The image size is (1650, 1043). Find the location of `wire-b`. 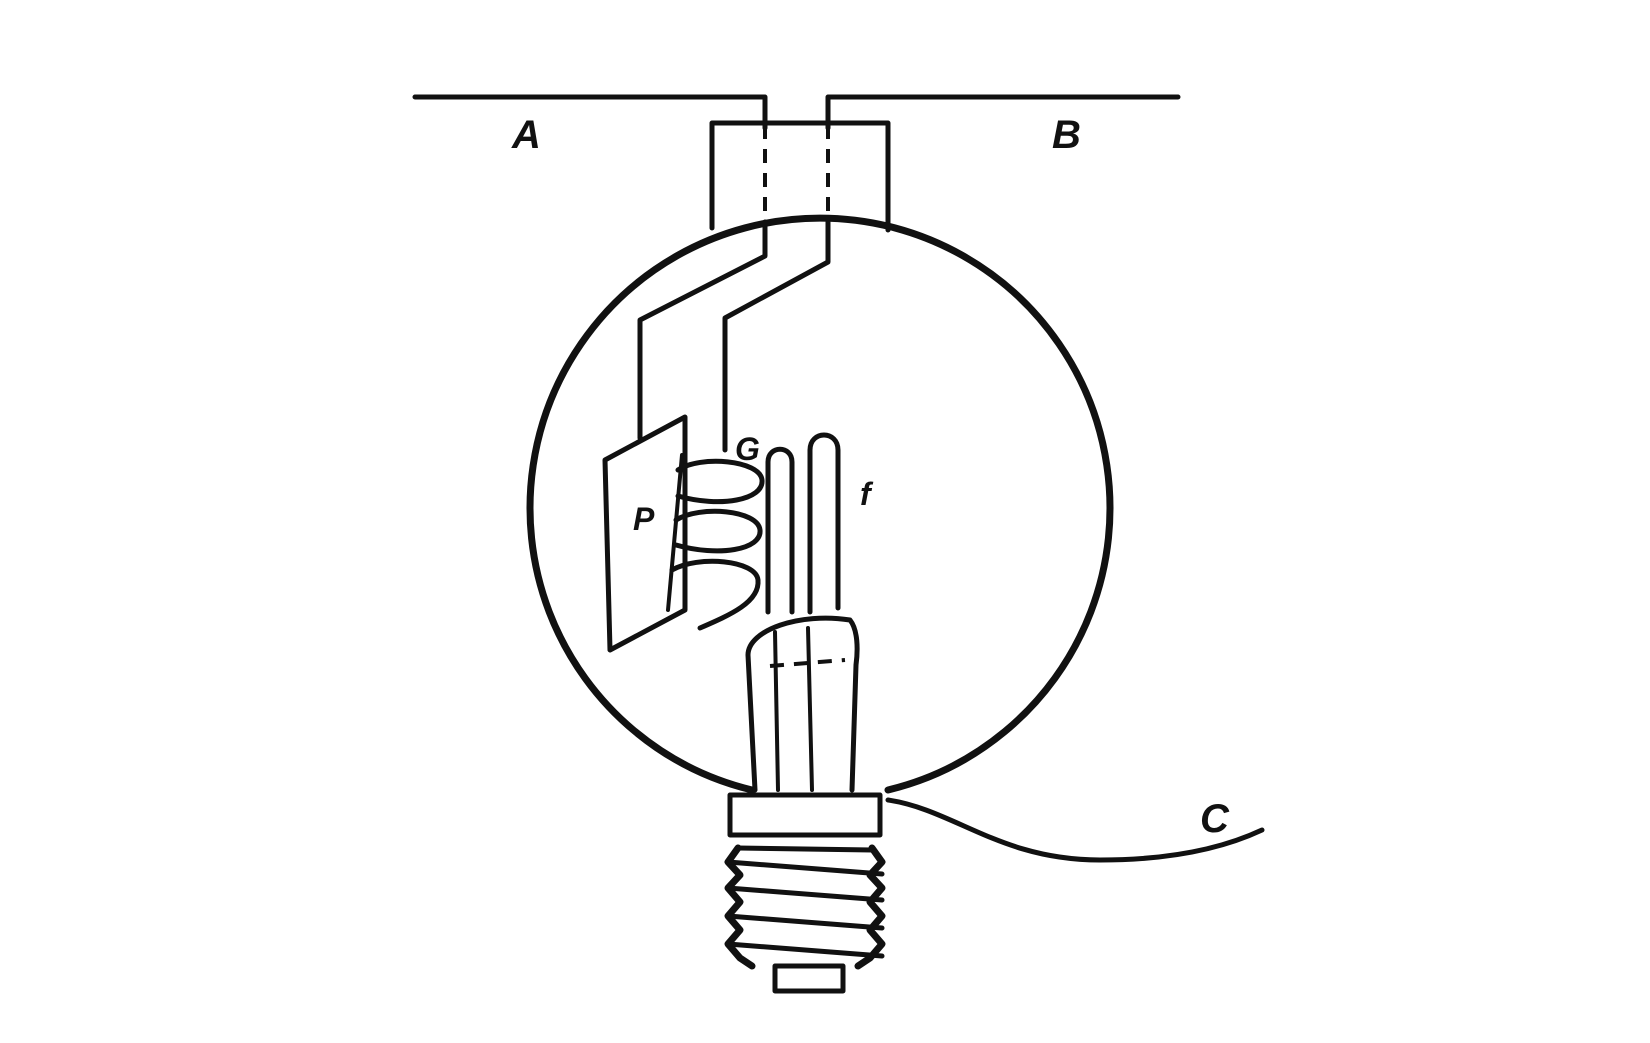

wire-b is located at coordinates (1003, 112).